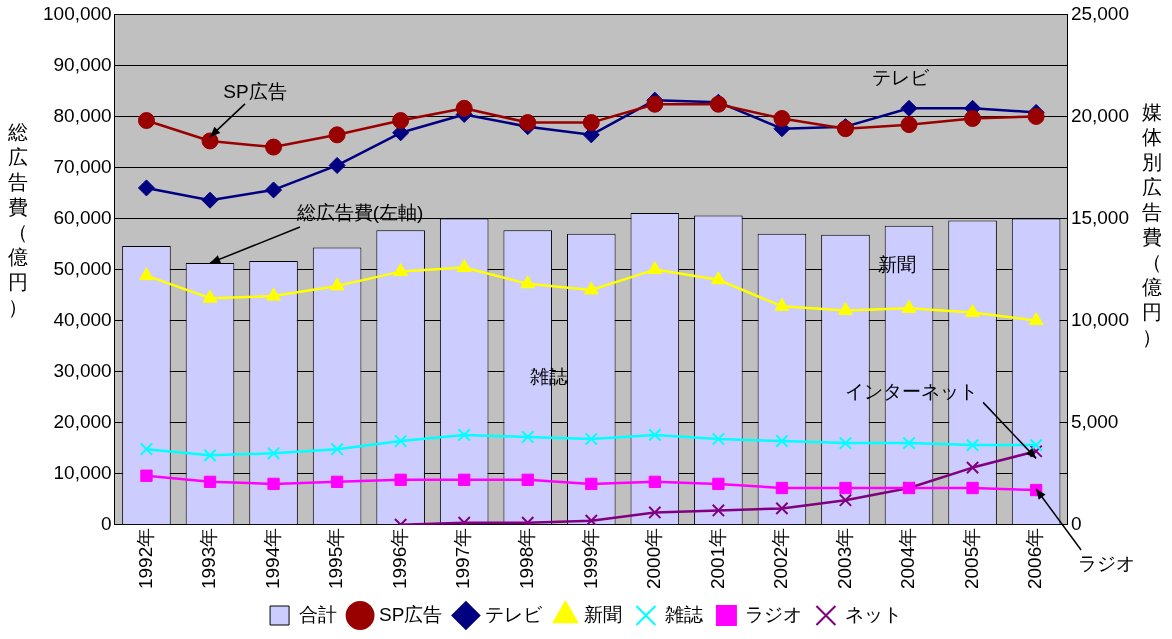 This screenshot has width=1172, height=639. Describe the element at coordinates (145, 558) in the screenshot. I see `x-tick-label: 1992年` at that location.